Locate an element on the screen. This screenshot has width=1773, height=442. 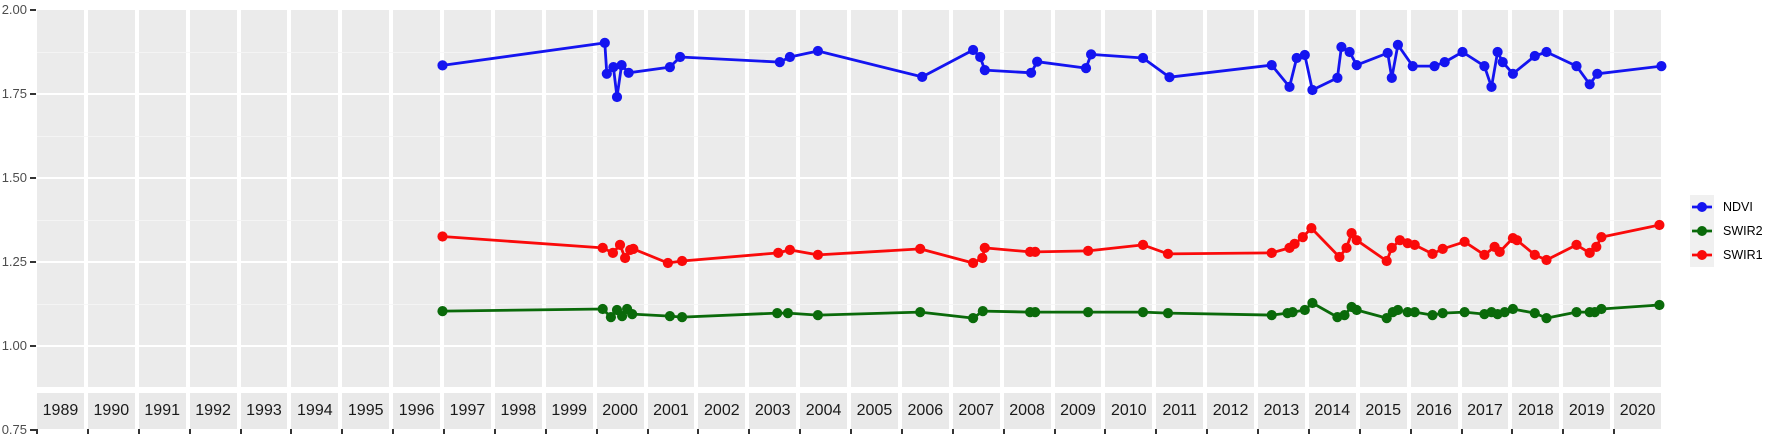
year-strip-label: 2013 is located at coordinates (1281, 411).